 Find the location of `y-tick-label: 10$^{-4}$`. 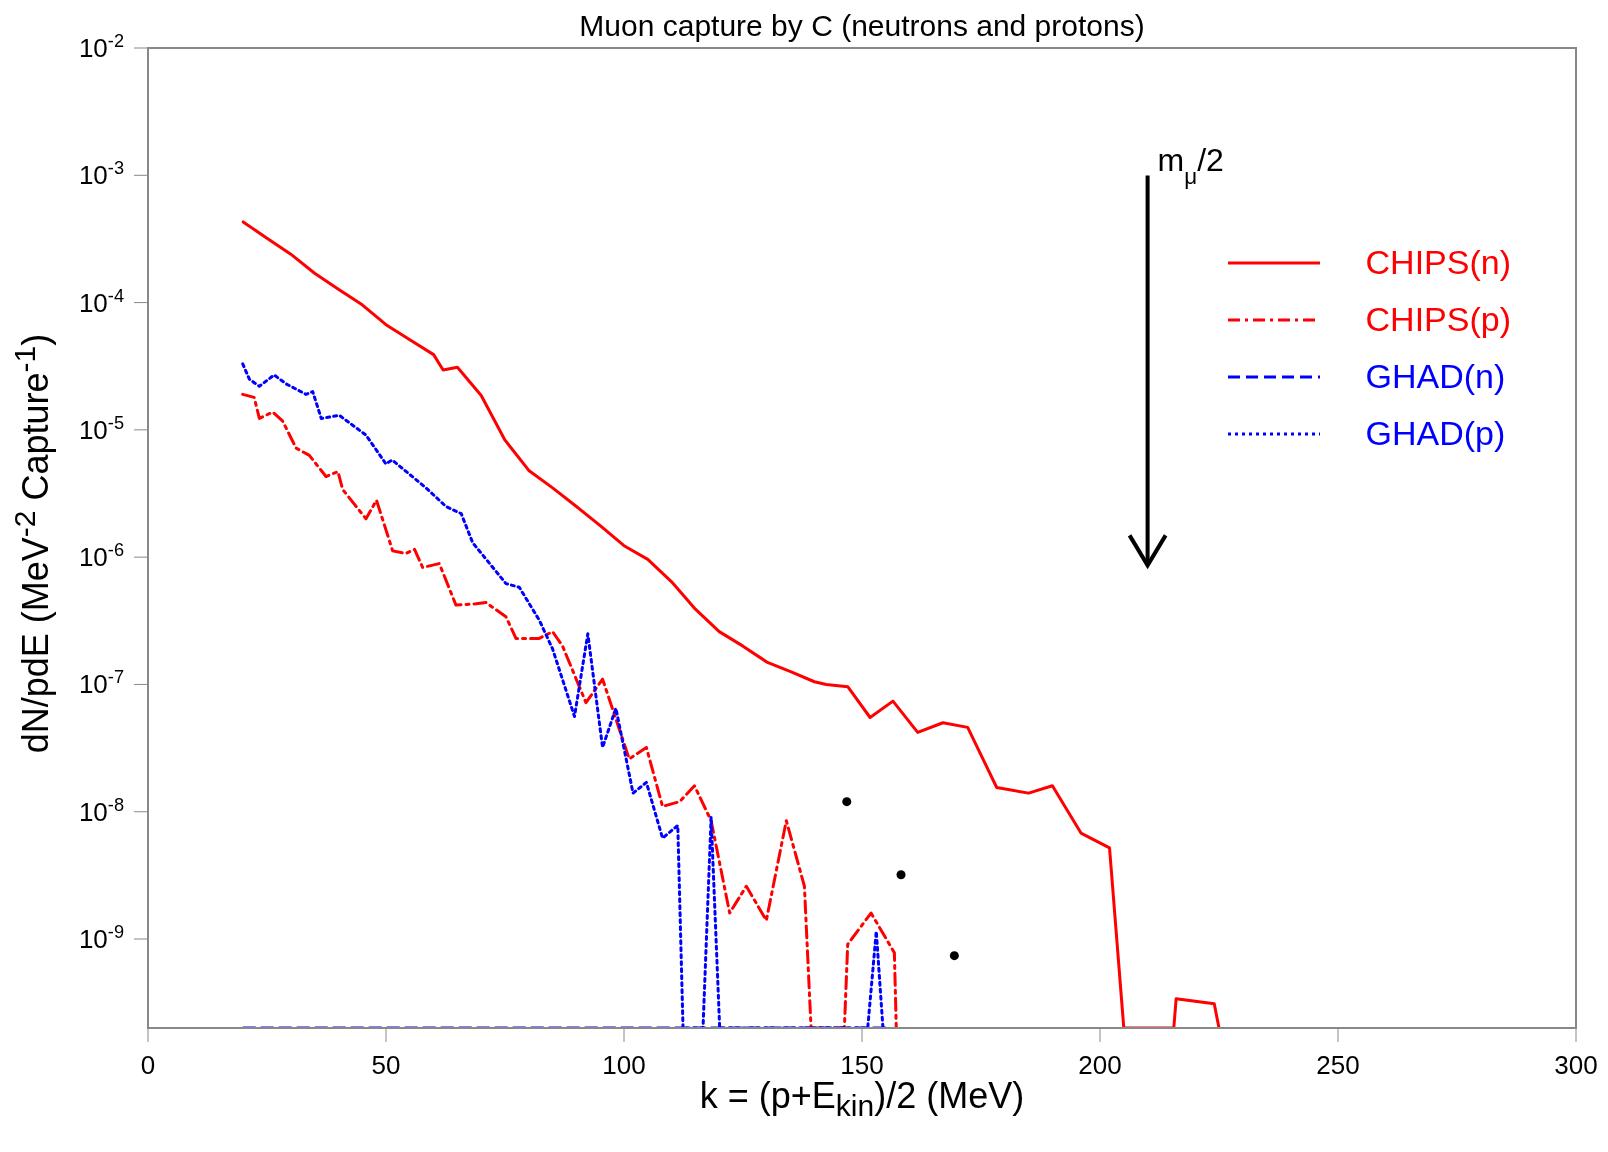

y-tick-label: 10$^{-4}$ is located at coordinates (101, 301).